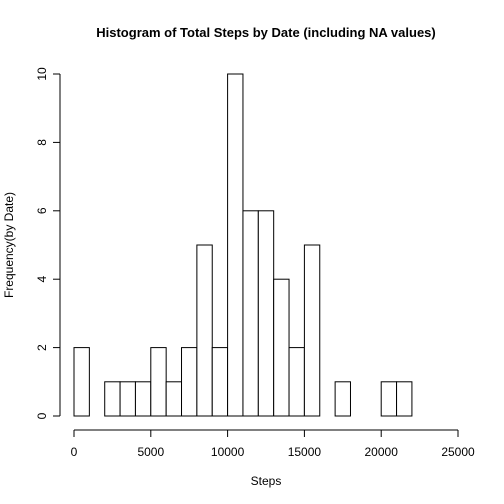 The height and width of the screenshot is (504, 504). I want to click on x-axis: 0 5000 10000 15000 20000 25000, so click(273, 444).